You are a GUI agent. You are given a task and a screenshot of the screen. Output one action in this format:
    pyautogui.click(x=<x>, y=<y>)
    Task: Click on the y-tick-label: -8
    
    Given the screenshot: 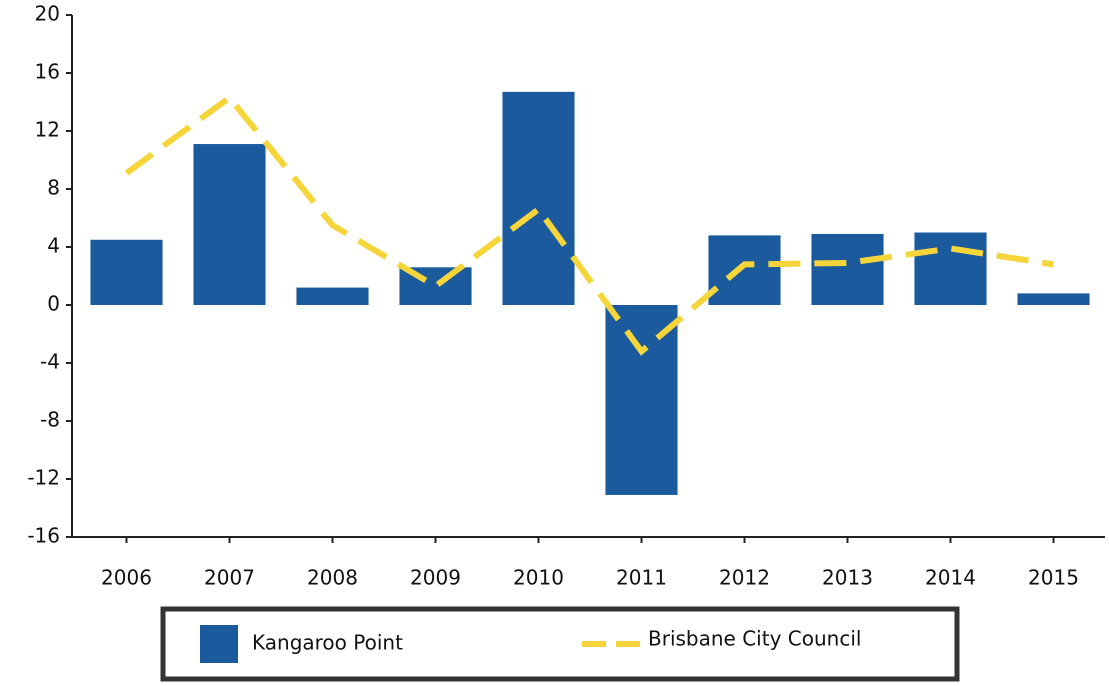 What is the action you would take?
    pyautogui.click(x=50, y=420)
    